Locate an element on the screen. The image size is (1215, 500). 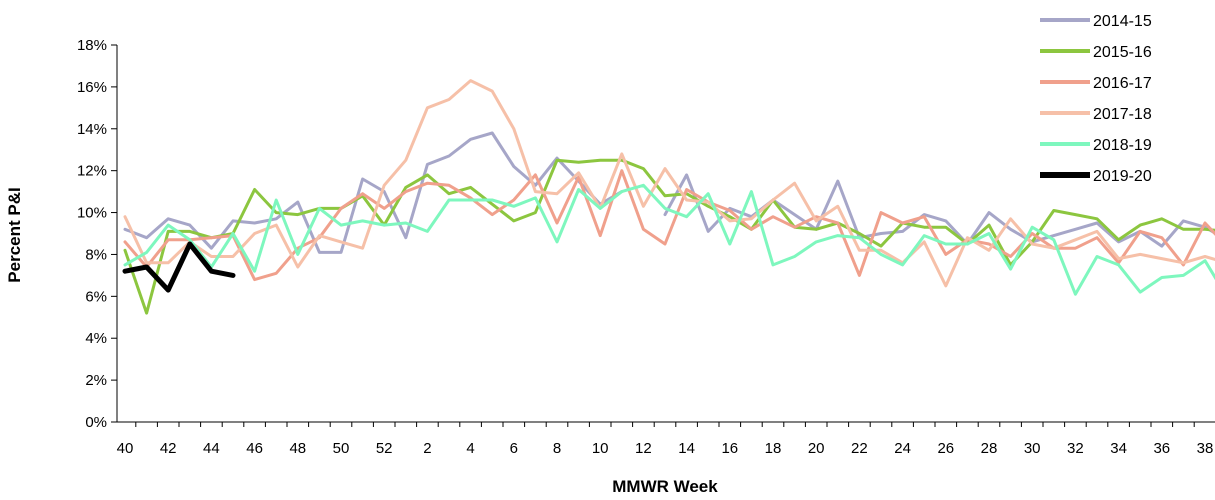
x-tick-label: 14 is located at coordinates (686, 448).